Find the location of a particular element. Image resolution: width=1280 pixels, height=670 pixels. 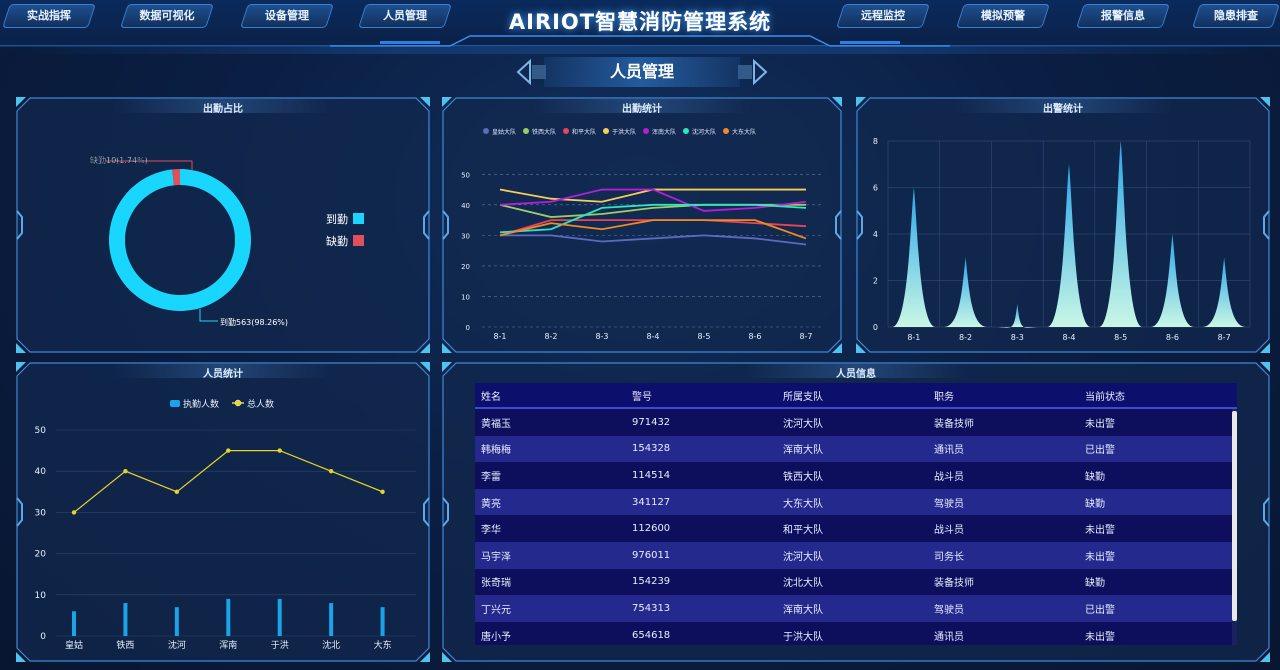

table-row: 马宇泽 976011 沈河大队 司务长 未出警 is located at coordinates (856, 555).